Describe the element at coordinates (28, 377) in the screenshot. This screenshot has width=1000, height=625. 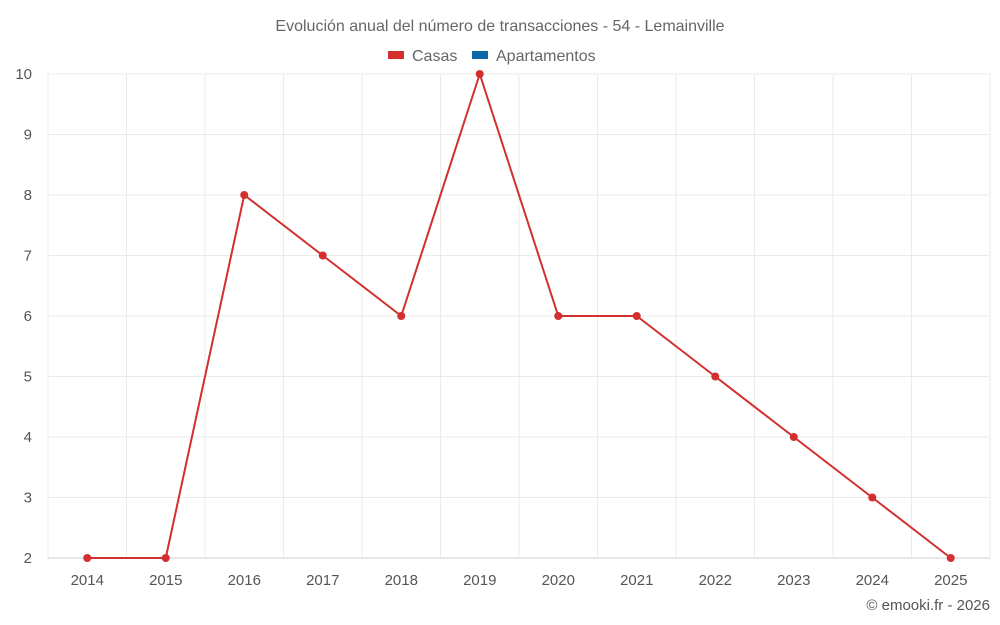
I see `y-tick-label: 5` at that location.